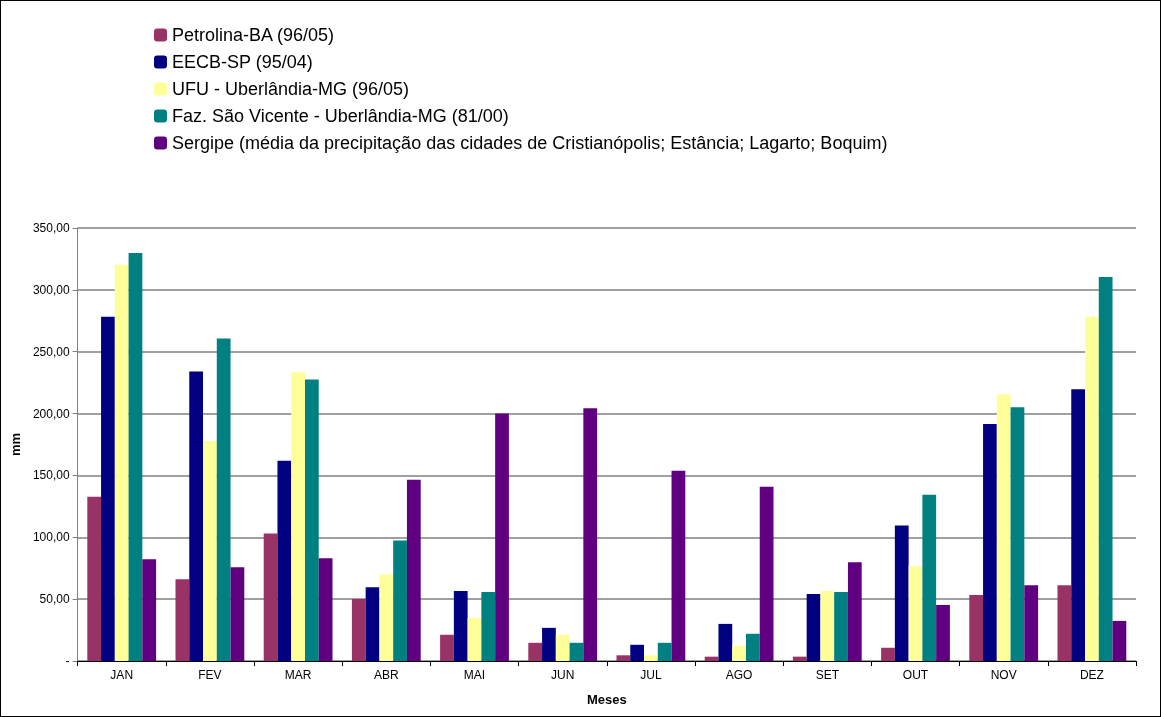  What do you see at coordinates (606, 699) in the screenshot?
I see `x-axis-title: Meses` at bounding box center [606, 699].